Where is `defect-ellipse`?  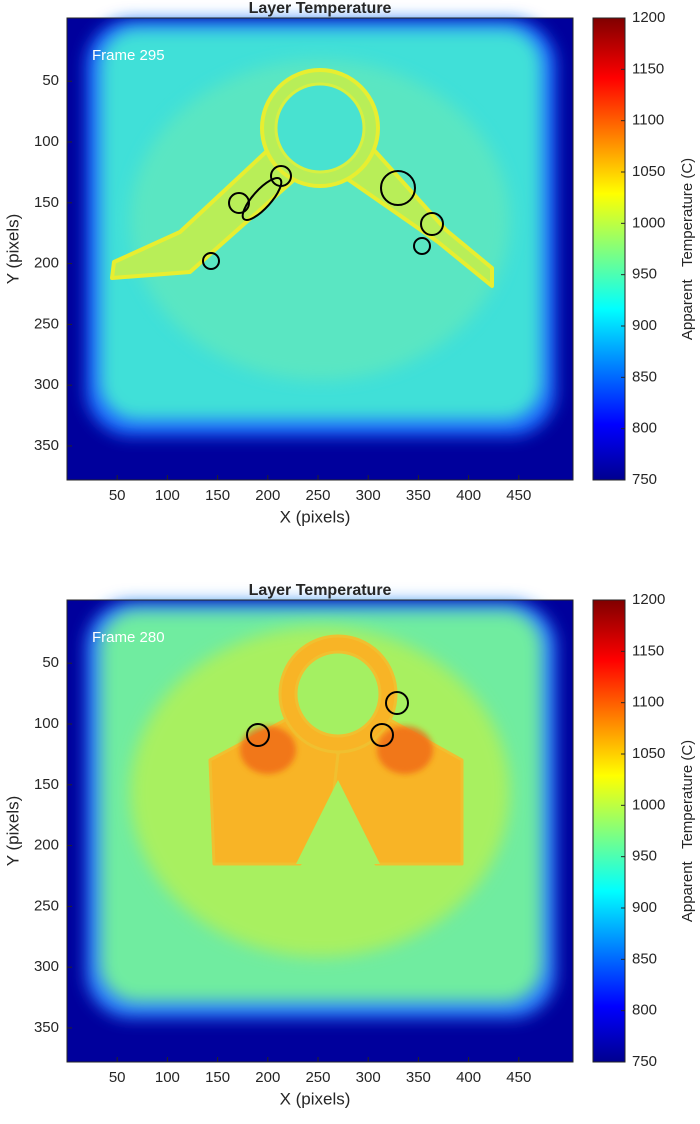 defect-ellipse is located at coordinates (262, 199).